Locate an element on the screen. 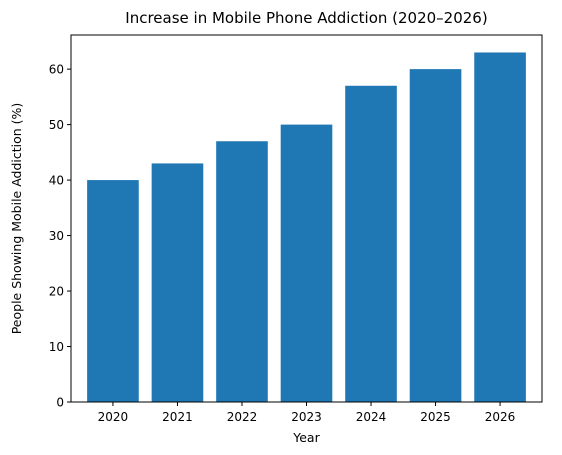 This screenshot has width=562, height=455. x-axis-ticks: 2020 2021 2022 2023 2024 2025 2026 is located at coordinates (307, 413).